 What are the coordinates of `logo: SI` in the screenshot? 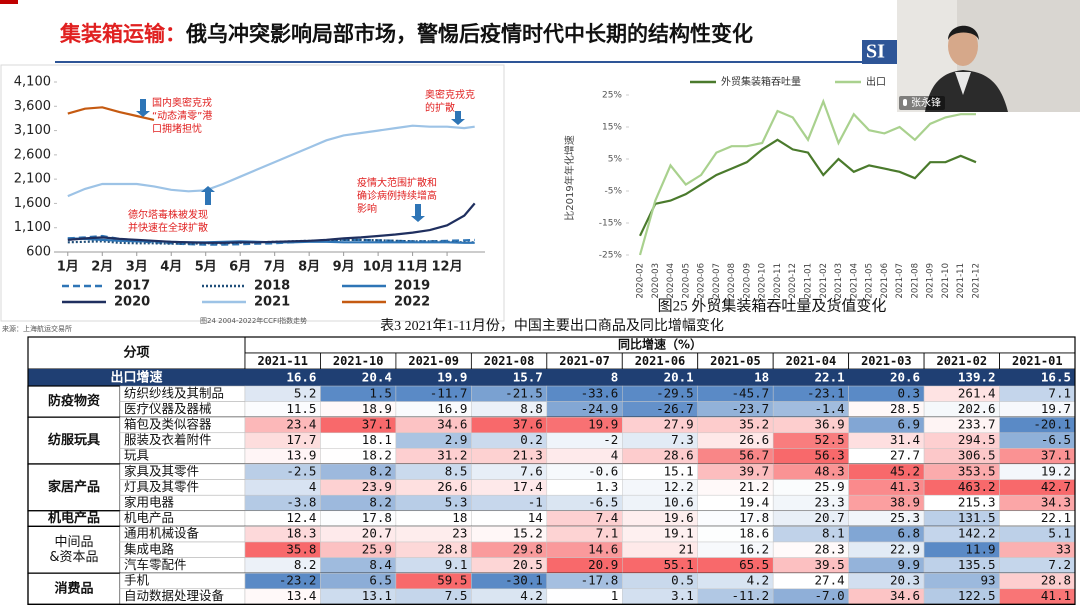 It's located at (875, 52).